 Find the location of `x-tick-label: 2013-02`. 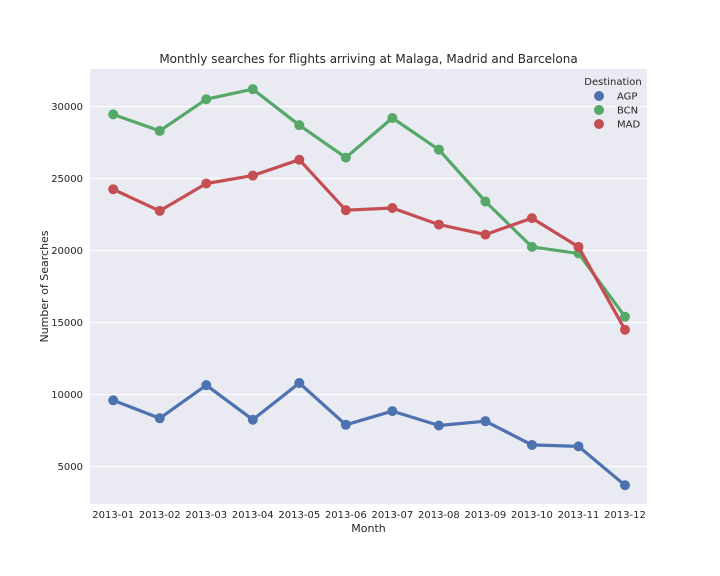

x-tick-label: 2013-02 is located at coordinates (160, 515).